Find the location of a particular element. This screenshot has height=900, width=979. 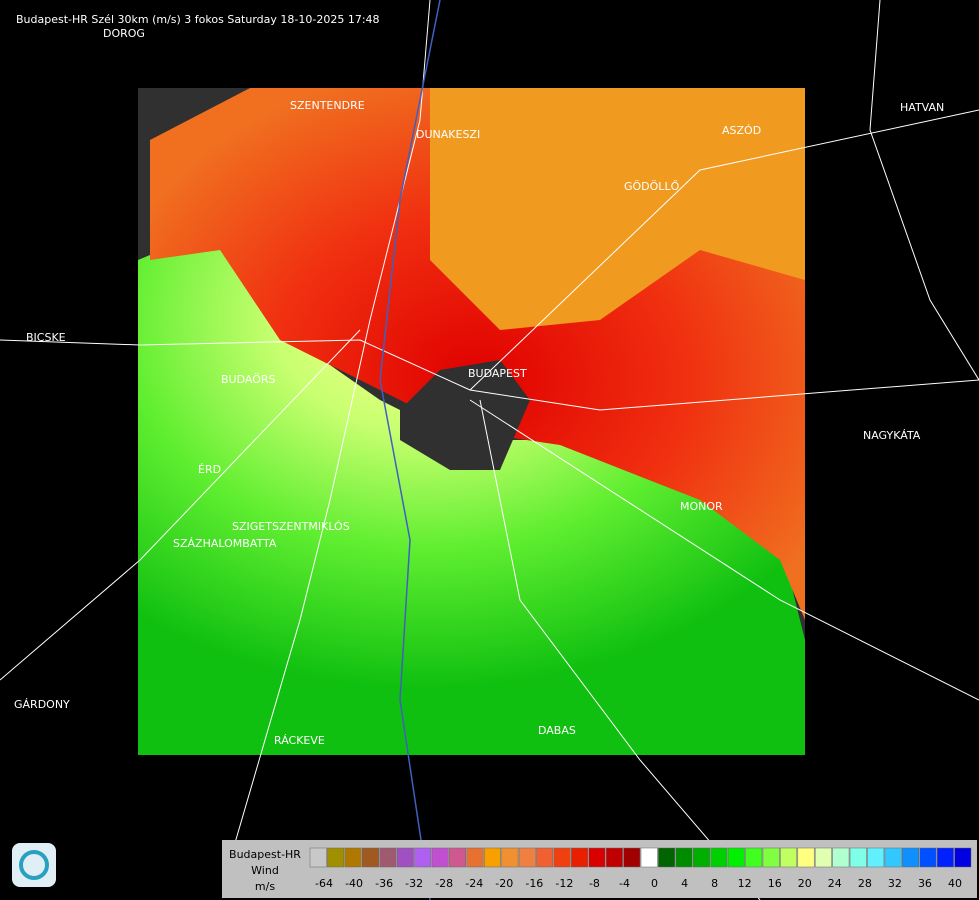

legend-tick: 36 is located at coordinates (925, 883).